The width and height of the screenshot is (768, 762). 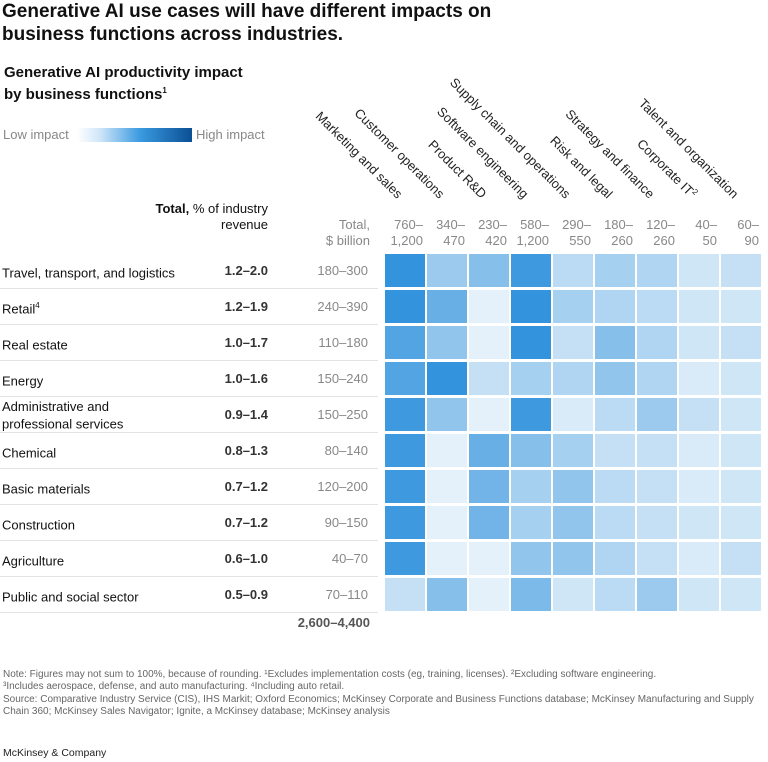 I want to click on column-total-line: 420, so click(x=496, y=240).